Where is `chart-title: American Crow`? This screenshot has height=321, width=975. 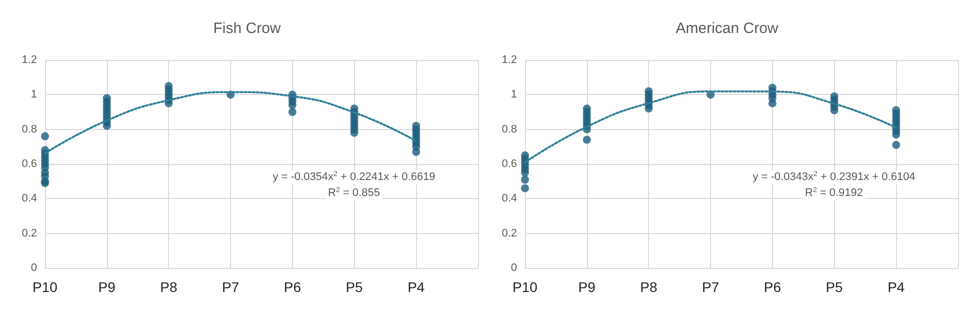
chart-title: American Crow is located at coordinates (727, 28).